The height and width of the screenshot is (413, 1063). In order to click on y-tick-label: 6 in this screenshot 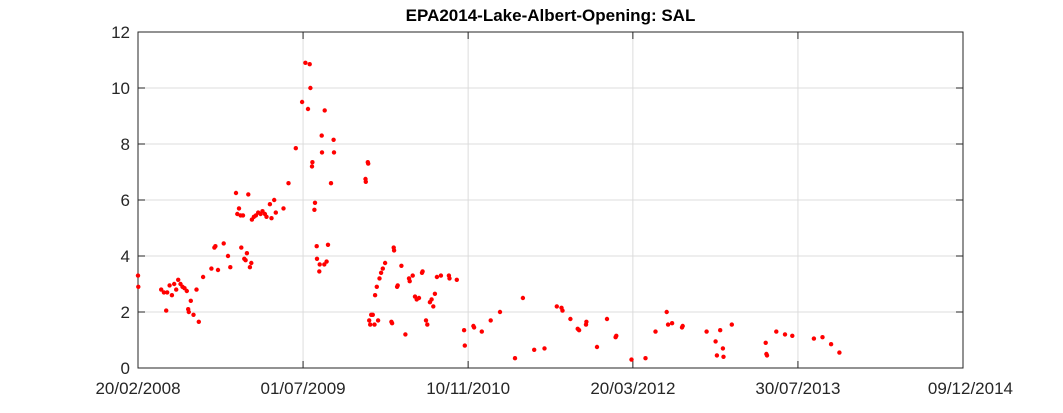, I will do `click(125, 200)`.